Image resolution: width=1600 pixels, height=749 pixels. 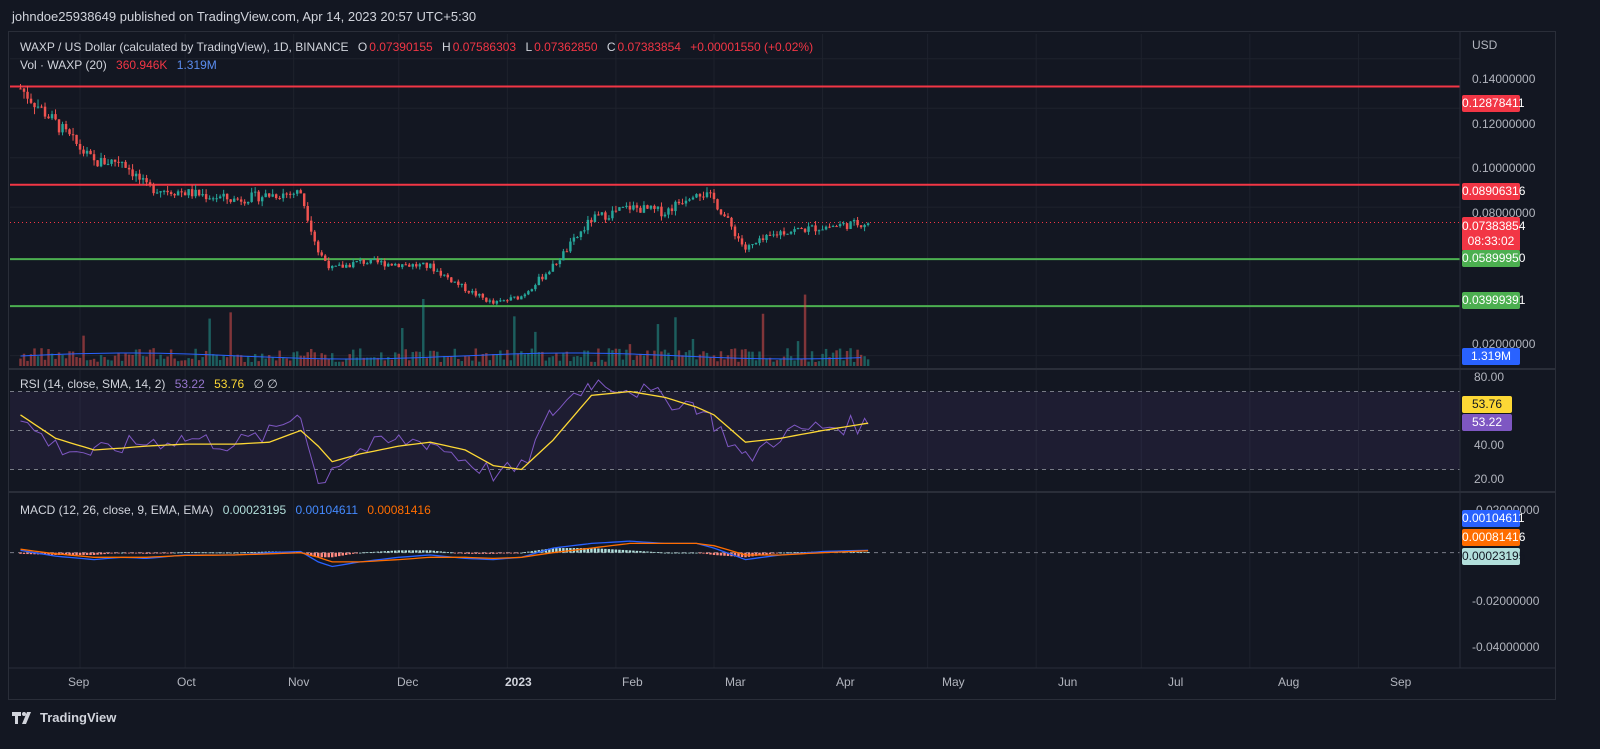 What do you see at coordinates (1493, 518) in the screenshot?
I see `macd-tag: 0.00104611` at bounding box center [1493, 518].